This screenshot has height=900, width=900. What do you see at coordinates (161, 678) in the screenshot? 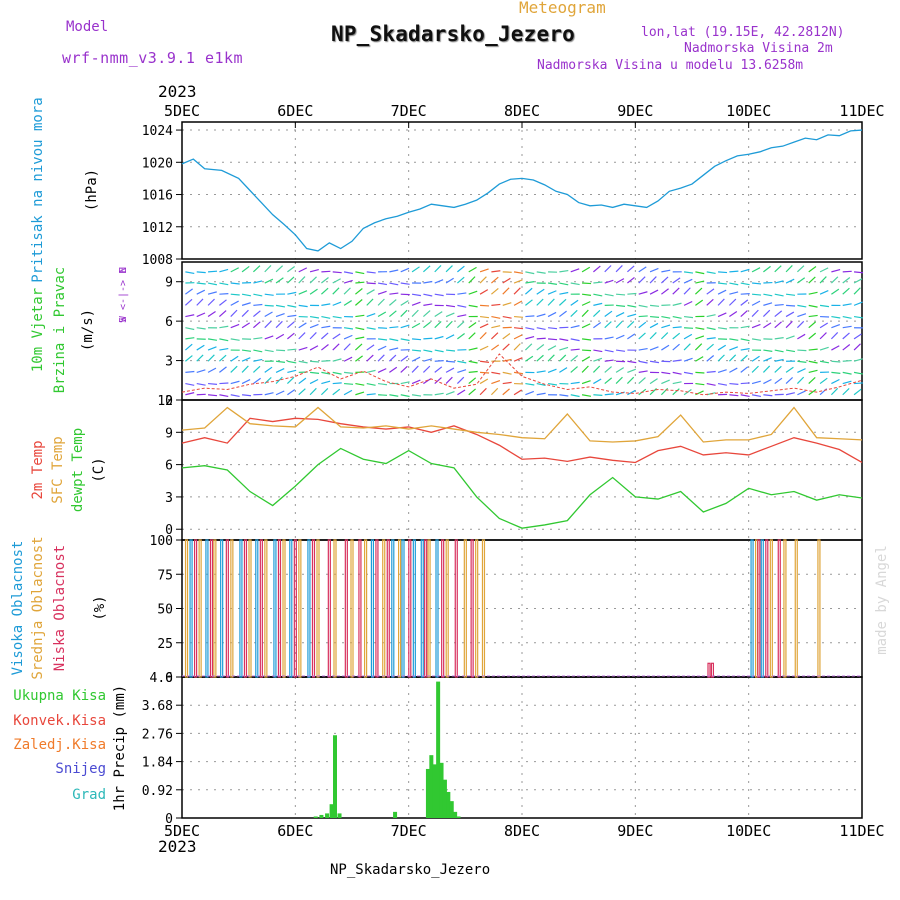
I see `y-tick-label: 4.6` at bounding box center [161, 678].